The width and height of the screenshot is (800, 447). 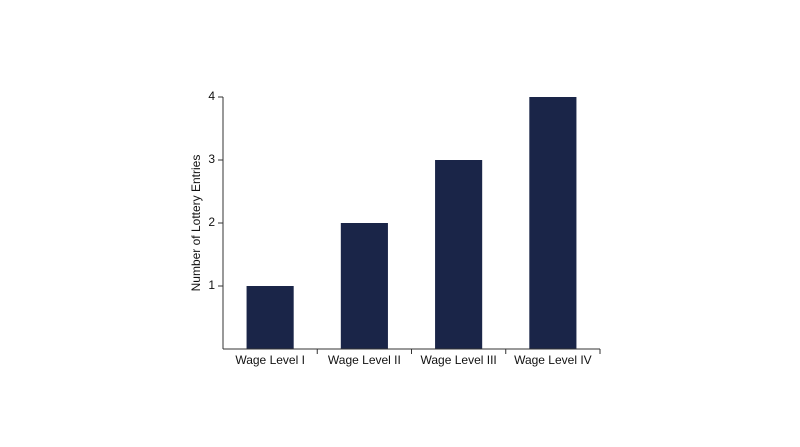 What do you see at coordinates (211, 285) in the screenshot?
I see `y-tick-label: 1` at bounding box center [211, 285].